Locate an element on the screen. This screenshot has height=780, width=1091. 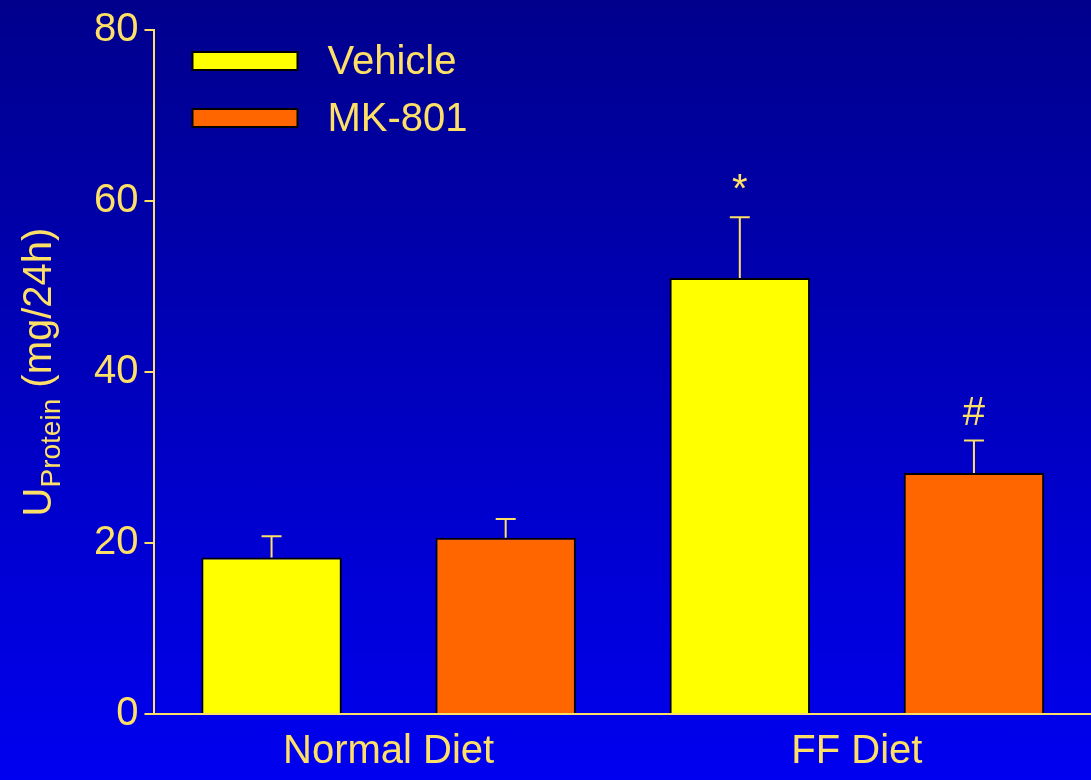
x-tick-label: Normal Diet is located at coordinates (389, 749).